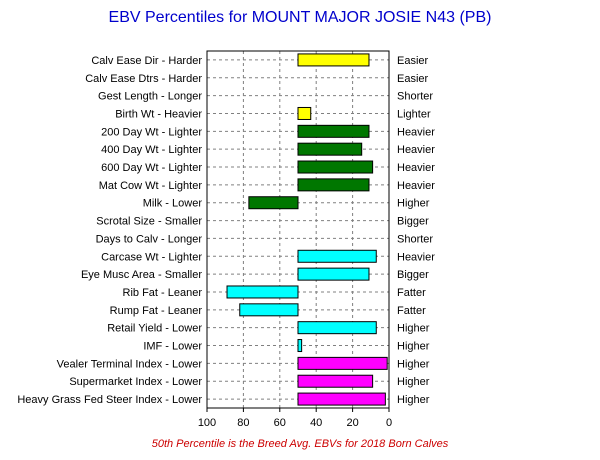  I want to click on row-label-right: Lighter, so click(414, 114).